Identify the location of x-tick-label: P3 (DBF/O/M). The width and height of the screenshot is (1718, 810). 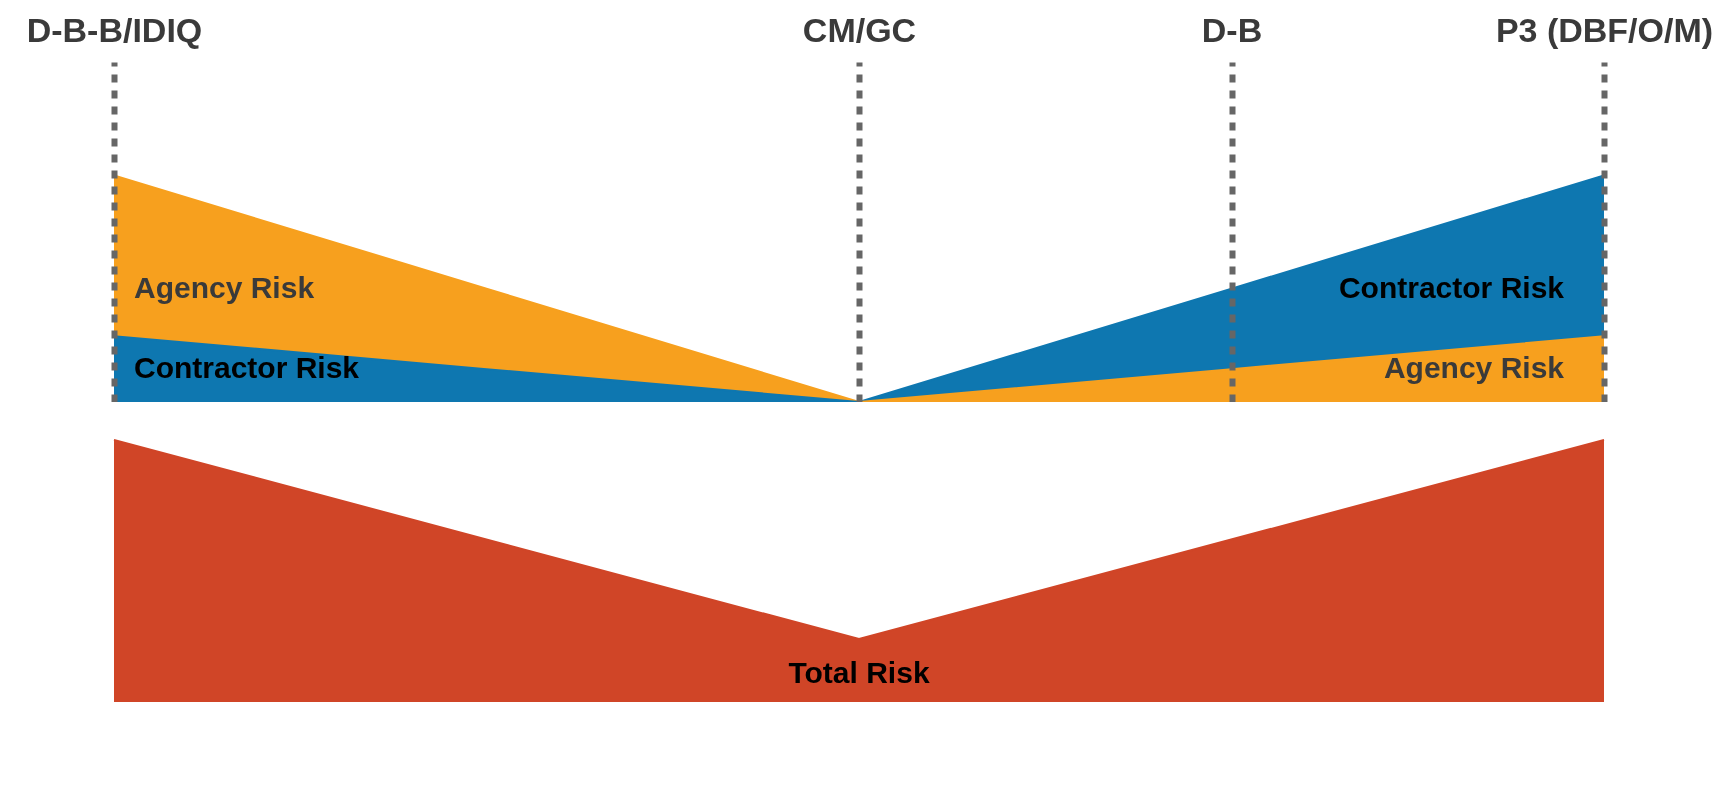
(1604, 29).